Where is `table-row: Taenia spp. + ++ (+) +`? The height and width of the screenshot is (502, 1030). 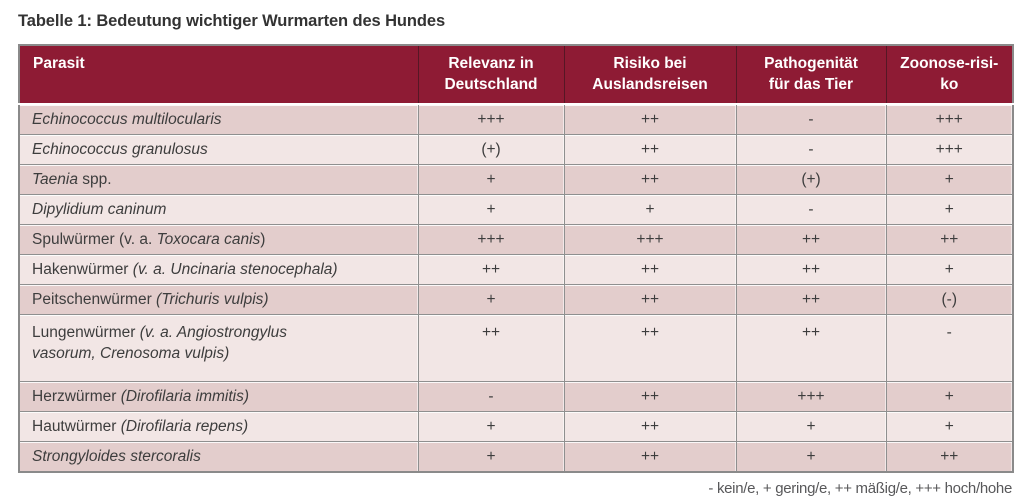 table-row: Taenia spp. + ++ (+) + is located at coordinates (516, 179).